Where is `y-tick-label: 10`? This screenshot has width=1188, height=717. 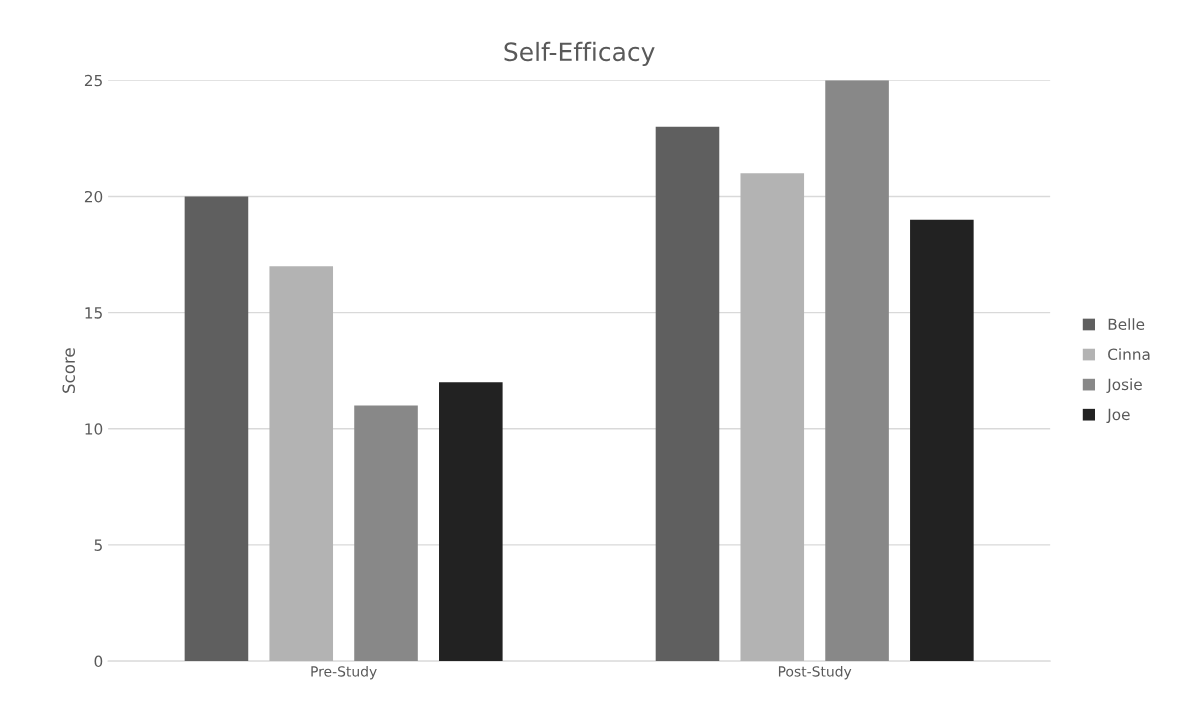
y-tick-label: 10 is located at coordinates (94, 429).